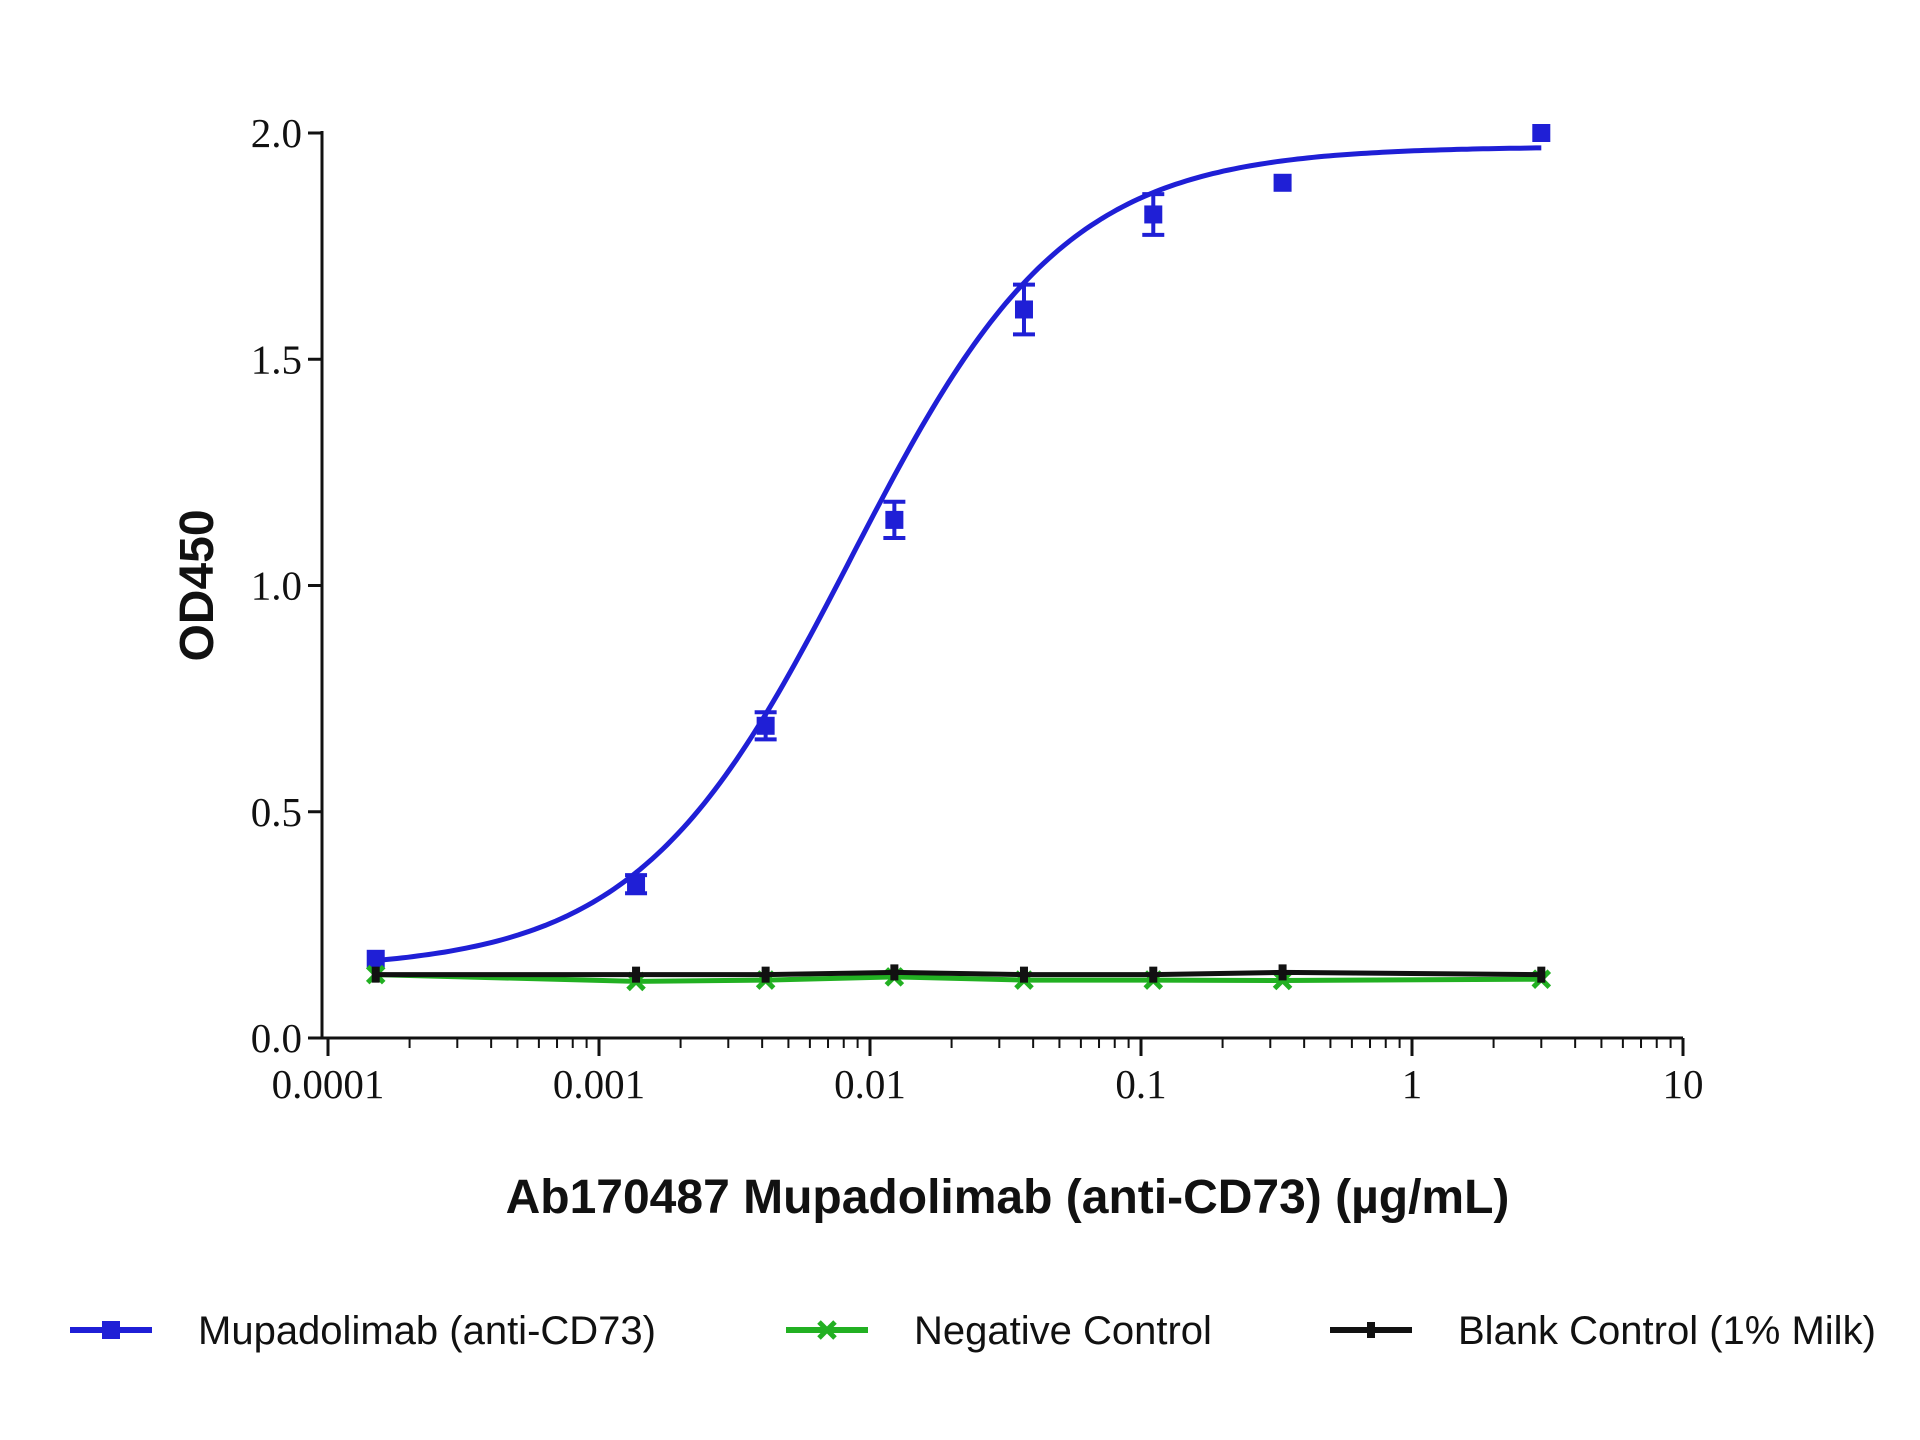 This screenshot has height=1440, width=1920. What do you see at coordinates (276, 133) in the screenshot?
I see `y-tick-label: 2.0` at bounding box center [276, 133].